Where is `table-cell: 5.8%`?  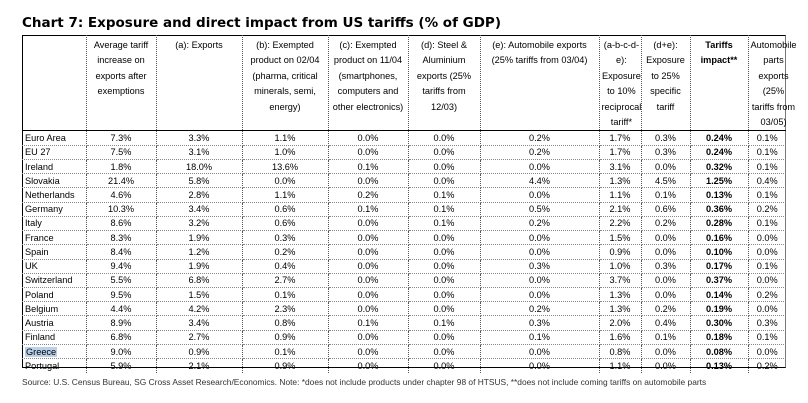 table-cell: 5.8% is located at coordinates (199, 181).